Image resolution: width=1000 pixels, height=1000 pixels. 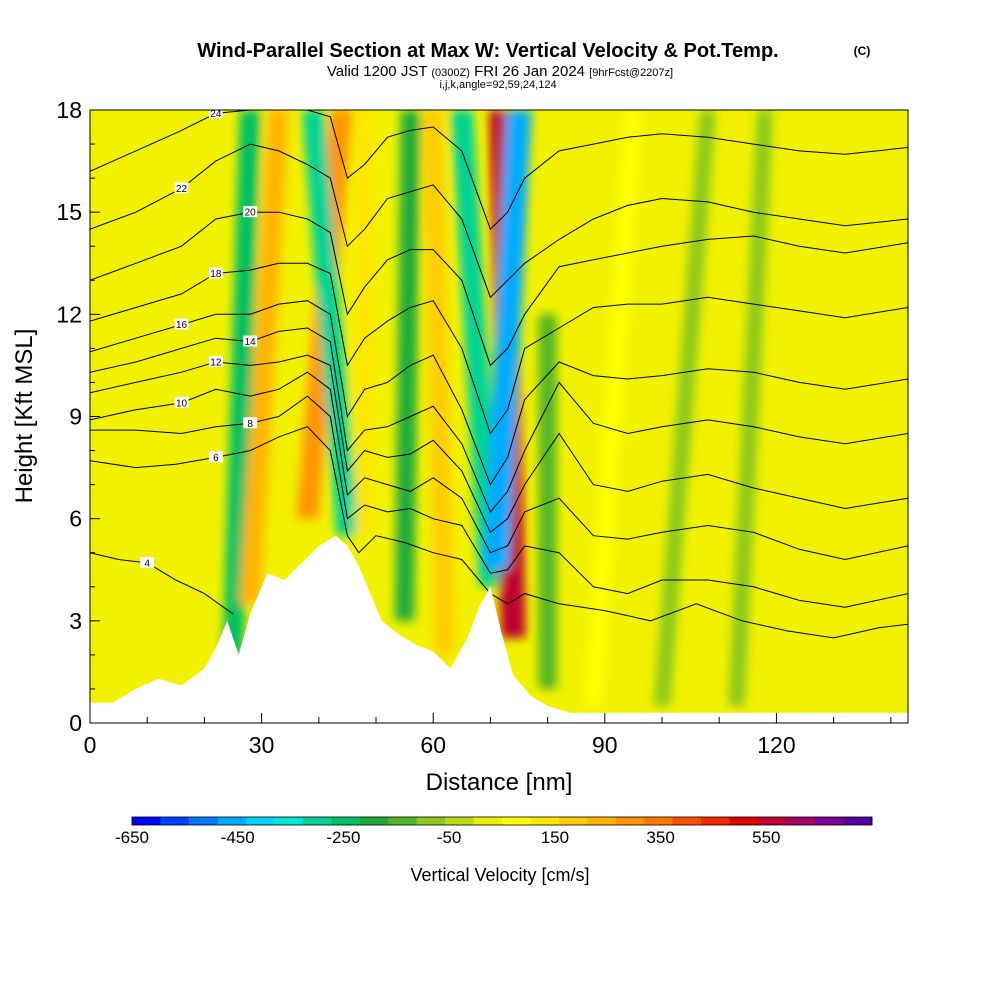 What do you see at coordinates (605, 745) in the screenshot?
I see `x-tick-label: 90` at bounding box center [605, 745].